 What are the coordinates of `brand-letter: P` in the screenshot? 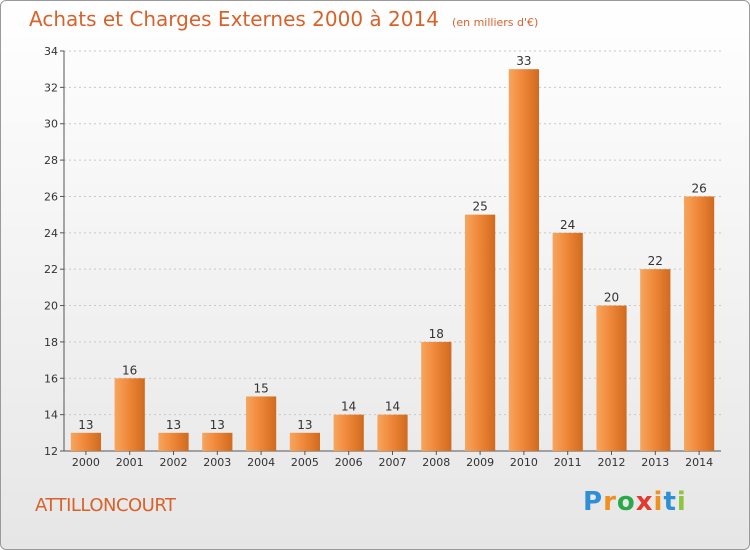 It's located at (593, 502).